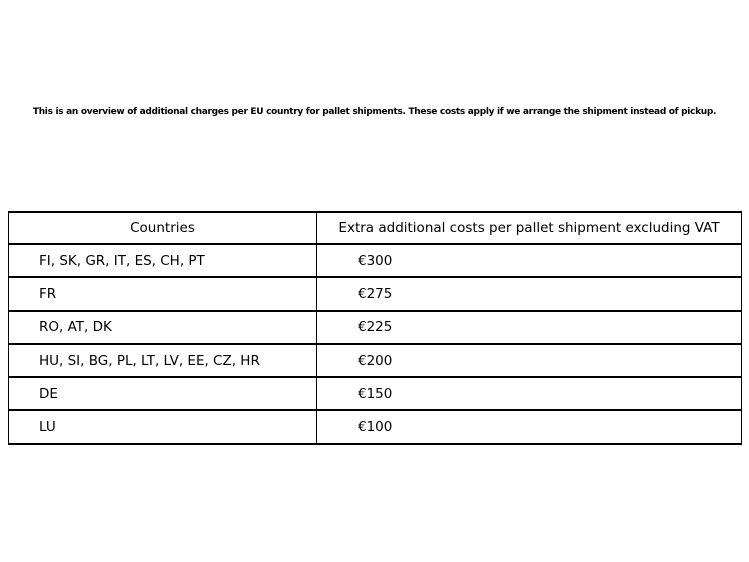 This screenshot has width=749, height=562. Describe the element at coordinates (162, 327) in the screenshot. I see `countries-cell: RO, AT, DK` at that location.